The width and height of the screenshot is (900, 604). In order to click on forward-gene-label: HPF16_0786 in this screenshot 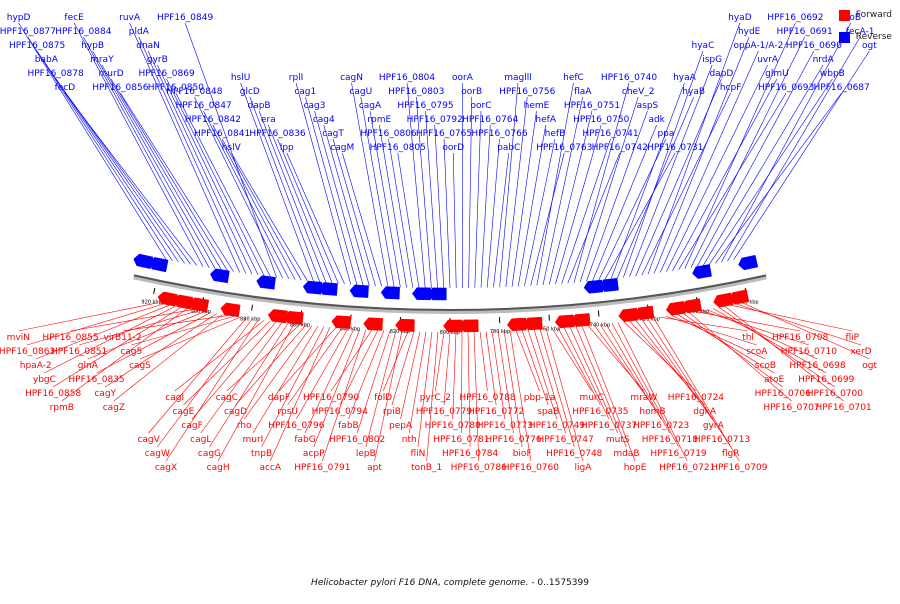, I will do `click(479, 468)`.